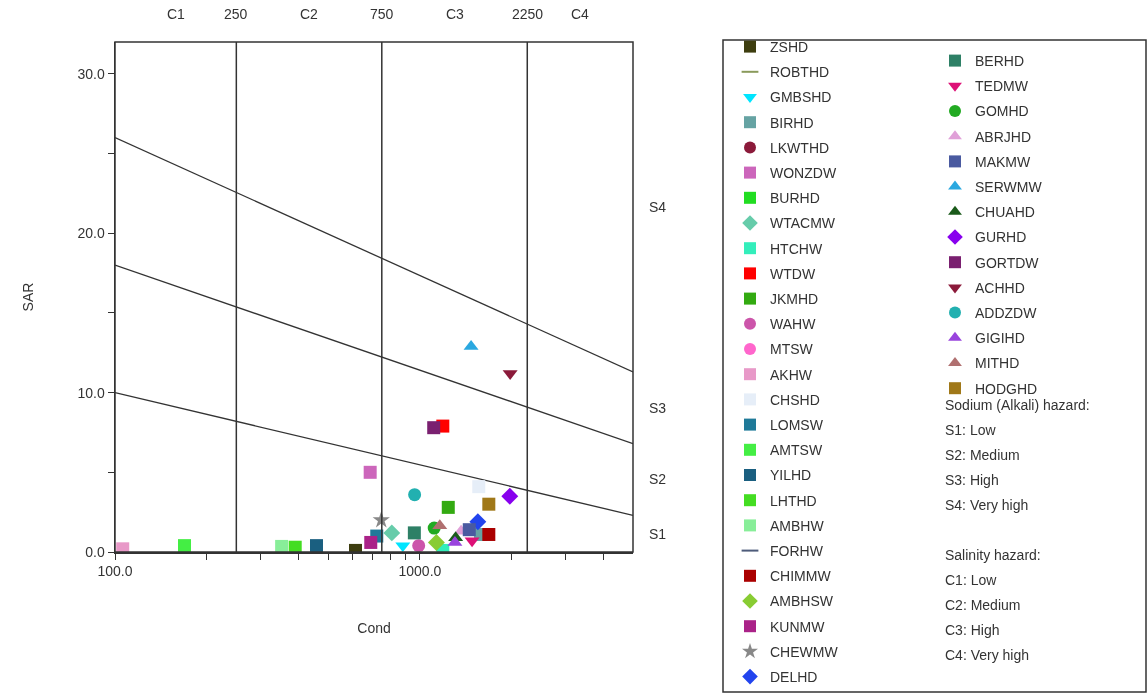  I want to click on legend-label: GURHD, so click(1001, 237).